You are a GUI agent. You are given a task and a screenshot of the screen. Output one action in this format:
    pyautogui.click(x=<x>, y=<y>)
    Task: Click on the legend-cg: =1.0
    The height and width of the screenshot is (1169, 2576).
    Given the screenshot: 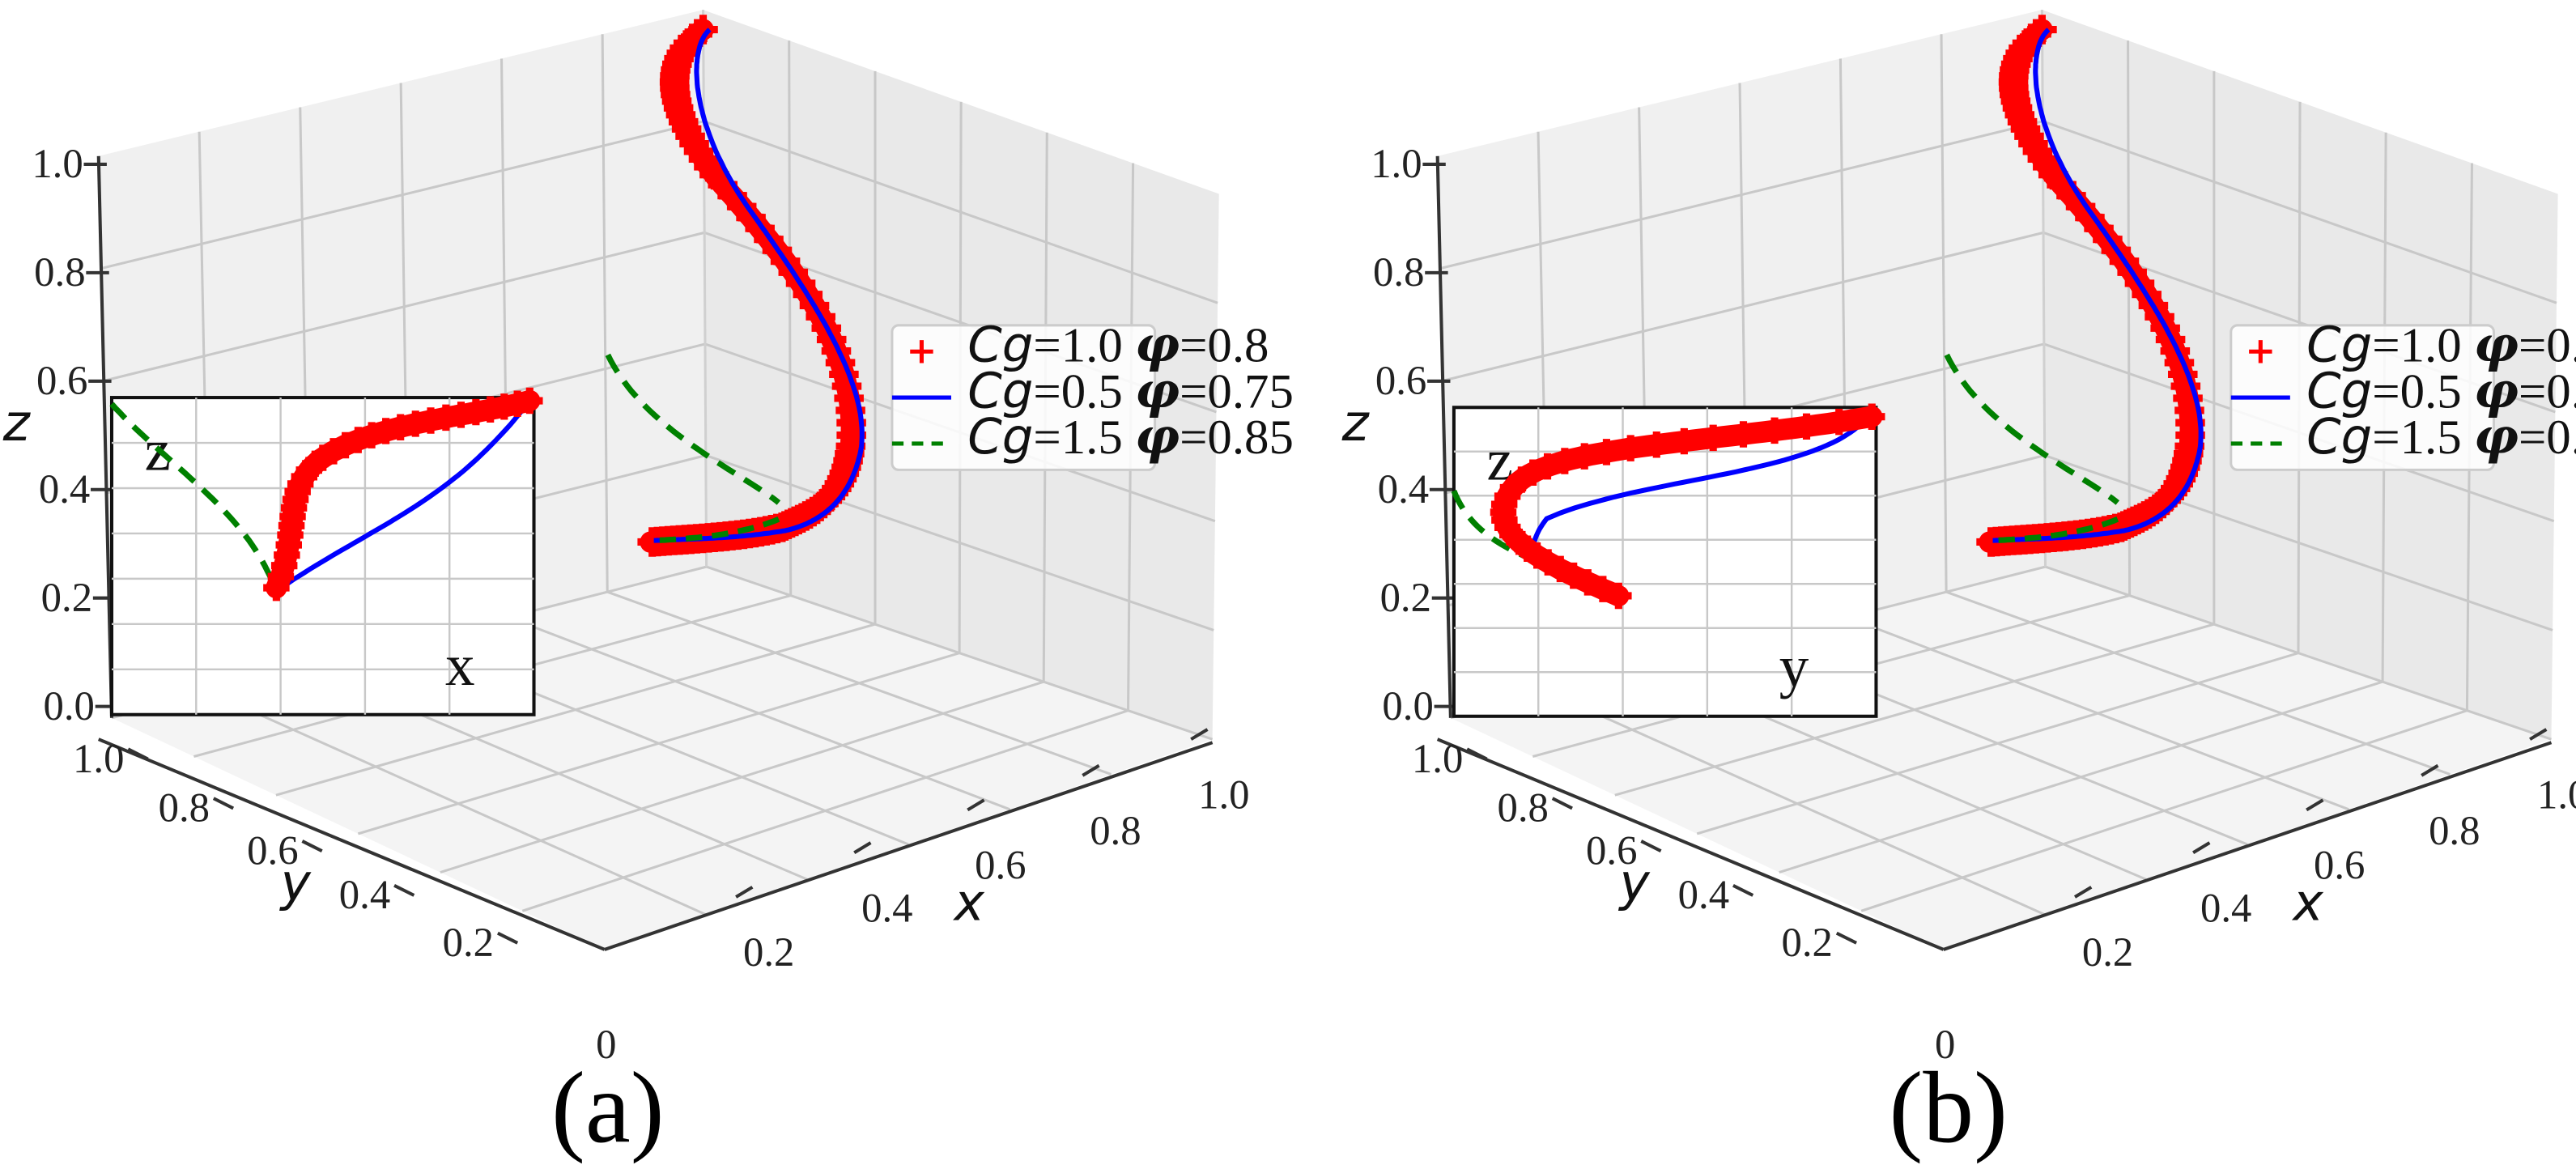 What is the action you would take?
    pyautogui.click(x=1084, y=345)
    